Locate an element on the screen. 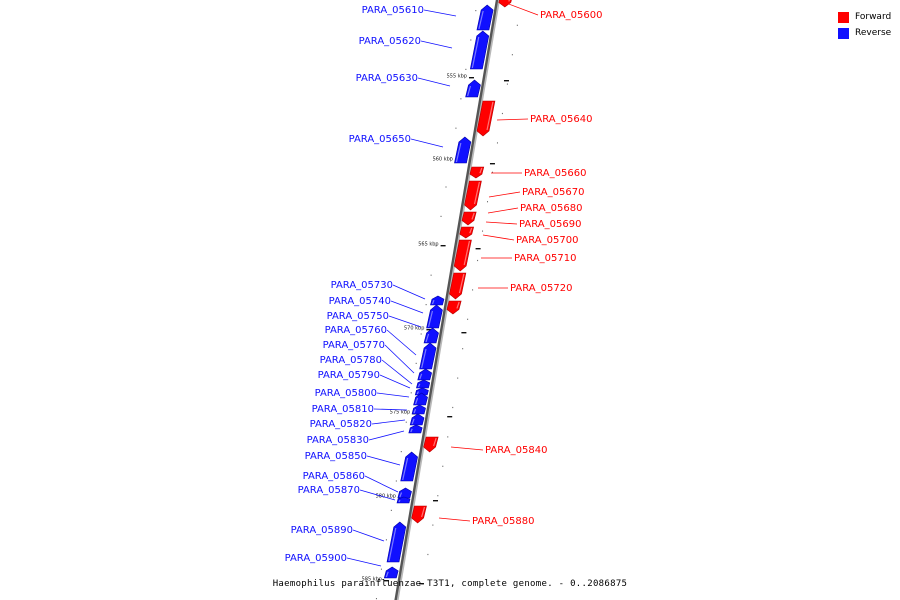 The width and height of the screenshot is (900, 600). gene-label: PARA_05880 is located at coordinates (503, 521).